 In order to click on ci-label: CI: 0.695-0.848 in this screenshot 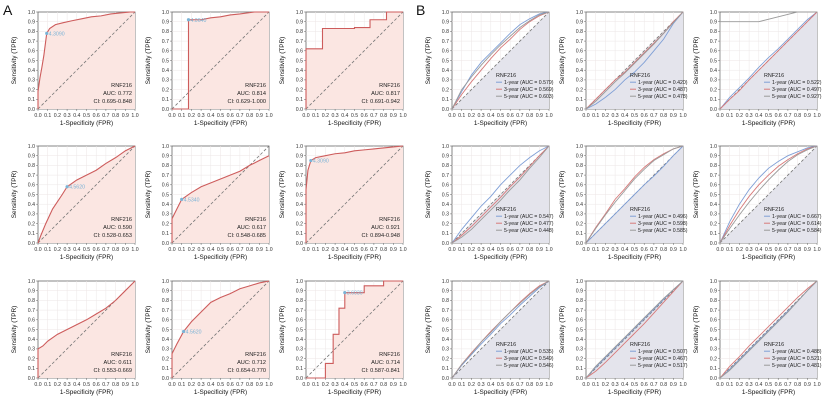, I will do `click(112, 102)`.